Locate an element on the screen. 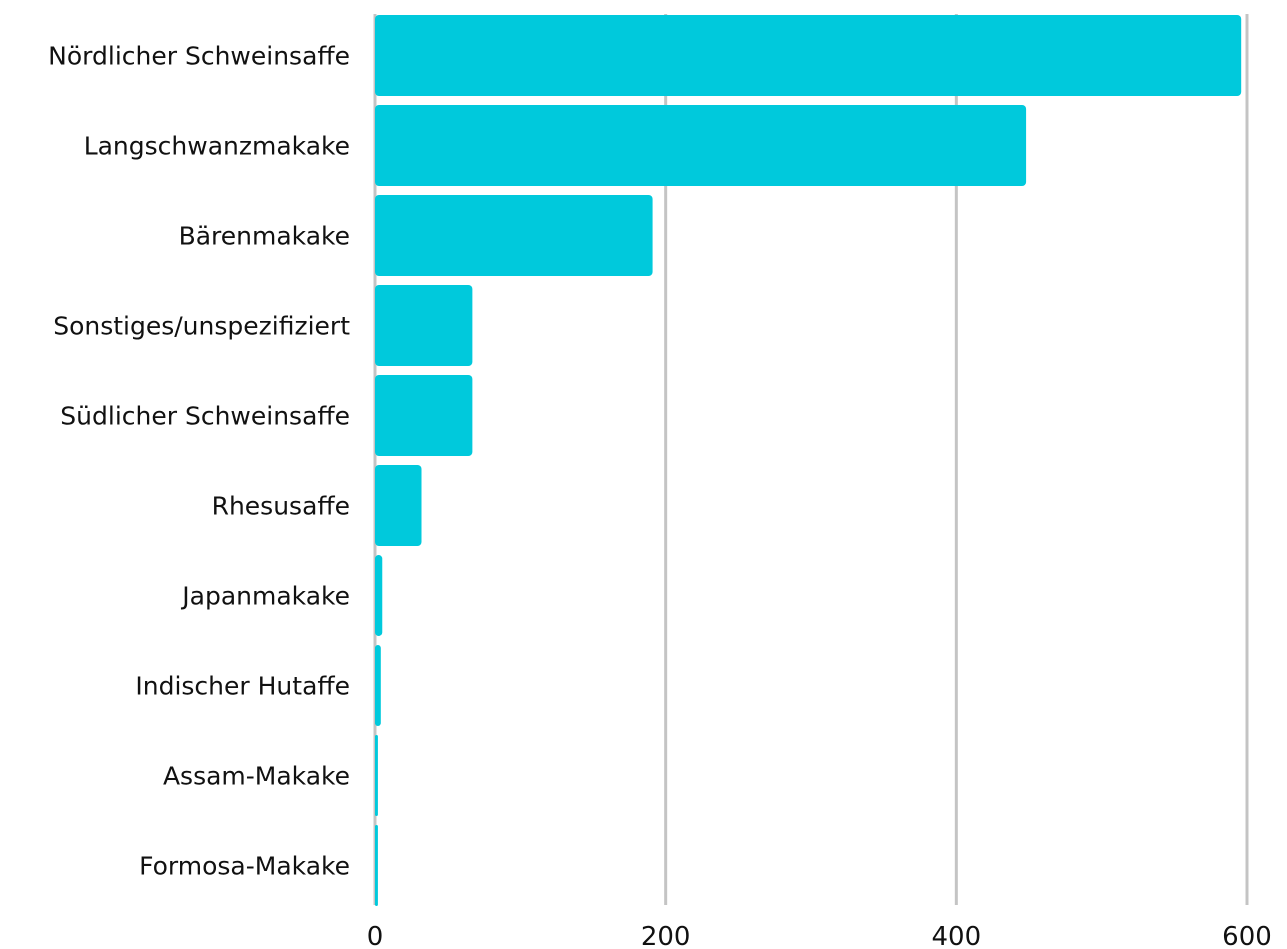 The height and width of the screenshot is (949, 1287). category-label: Südlicher Schweinsaffe is located at coordinates (205, 416).